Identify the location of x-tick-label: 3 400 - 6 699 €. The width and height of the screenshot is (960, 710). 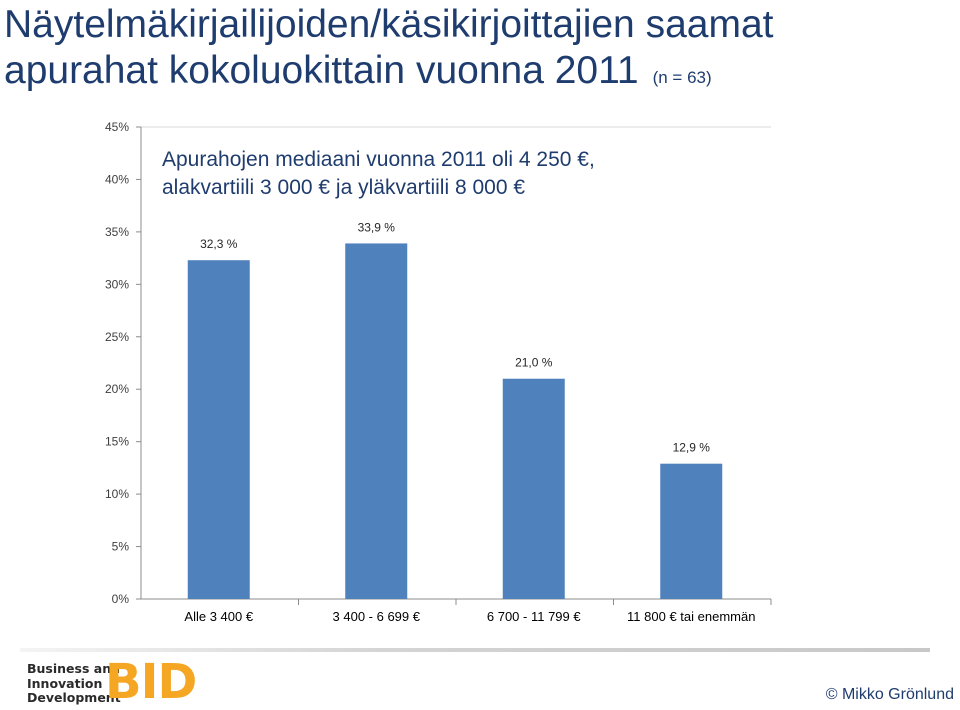
(377, 616).